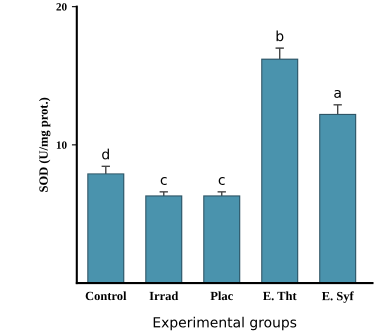  I want to click on x-tick-label: Plac, so click(221, 295).